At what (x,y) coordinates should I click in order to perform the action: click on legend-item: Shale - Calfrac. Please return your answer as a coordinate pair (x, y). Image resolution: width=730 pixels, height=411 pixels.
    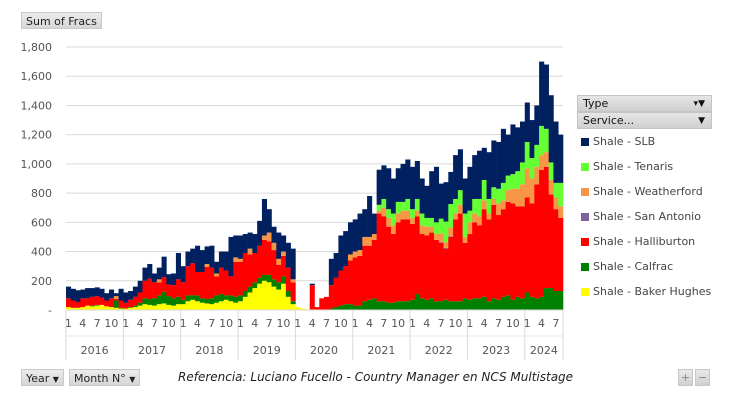
    Looking at the image, I should click on (644, 266).